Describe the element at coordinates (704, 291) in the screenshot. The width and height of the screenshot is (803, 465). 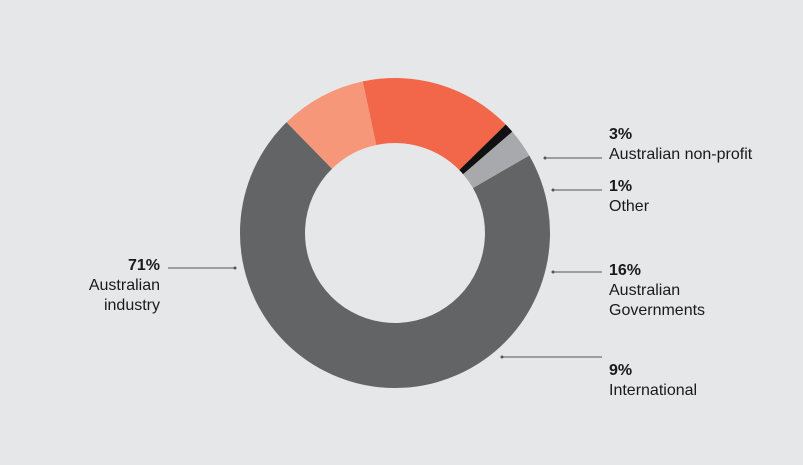
I see `slice-label-australian-governments: 16% Australian Governments` at that location.